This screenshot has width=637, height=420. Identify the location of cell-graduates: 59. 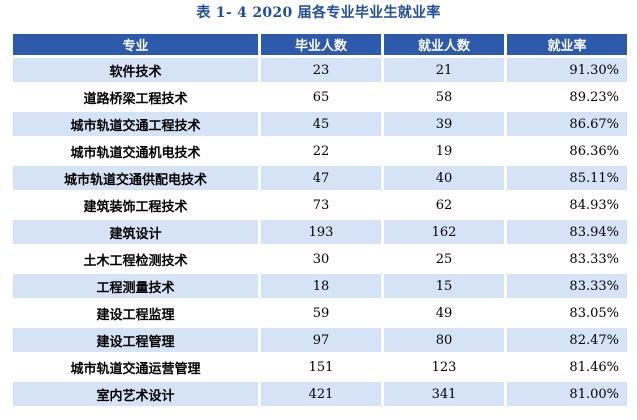
(321, 313).